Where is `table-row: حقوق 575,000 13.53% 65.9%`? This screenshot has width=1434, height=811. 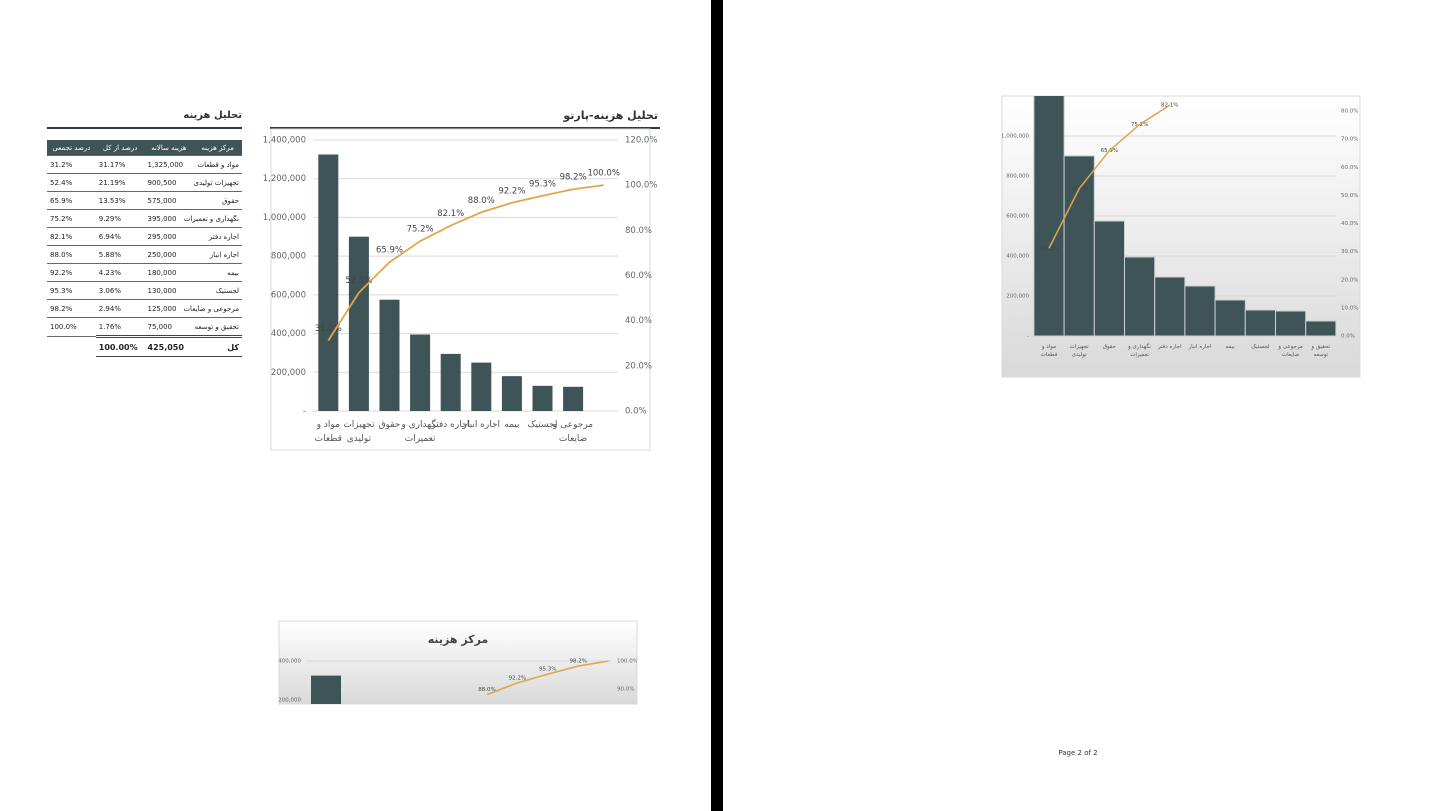 table-row: حقوق 575,000 13.53% 65.9% is located at coordinates (144, 200).